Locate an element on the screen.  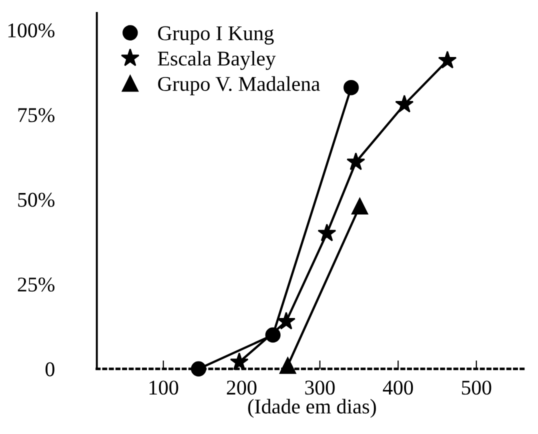
legend-label: Grupo V. Madalena is located at coordinates (239, 86).